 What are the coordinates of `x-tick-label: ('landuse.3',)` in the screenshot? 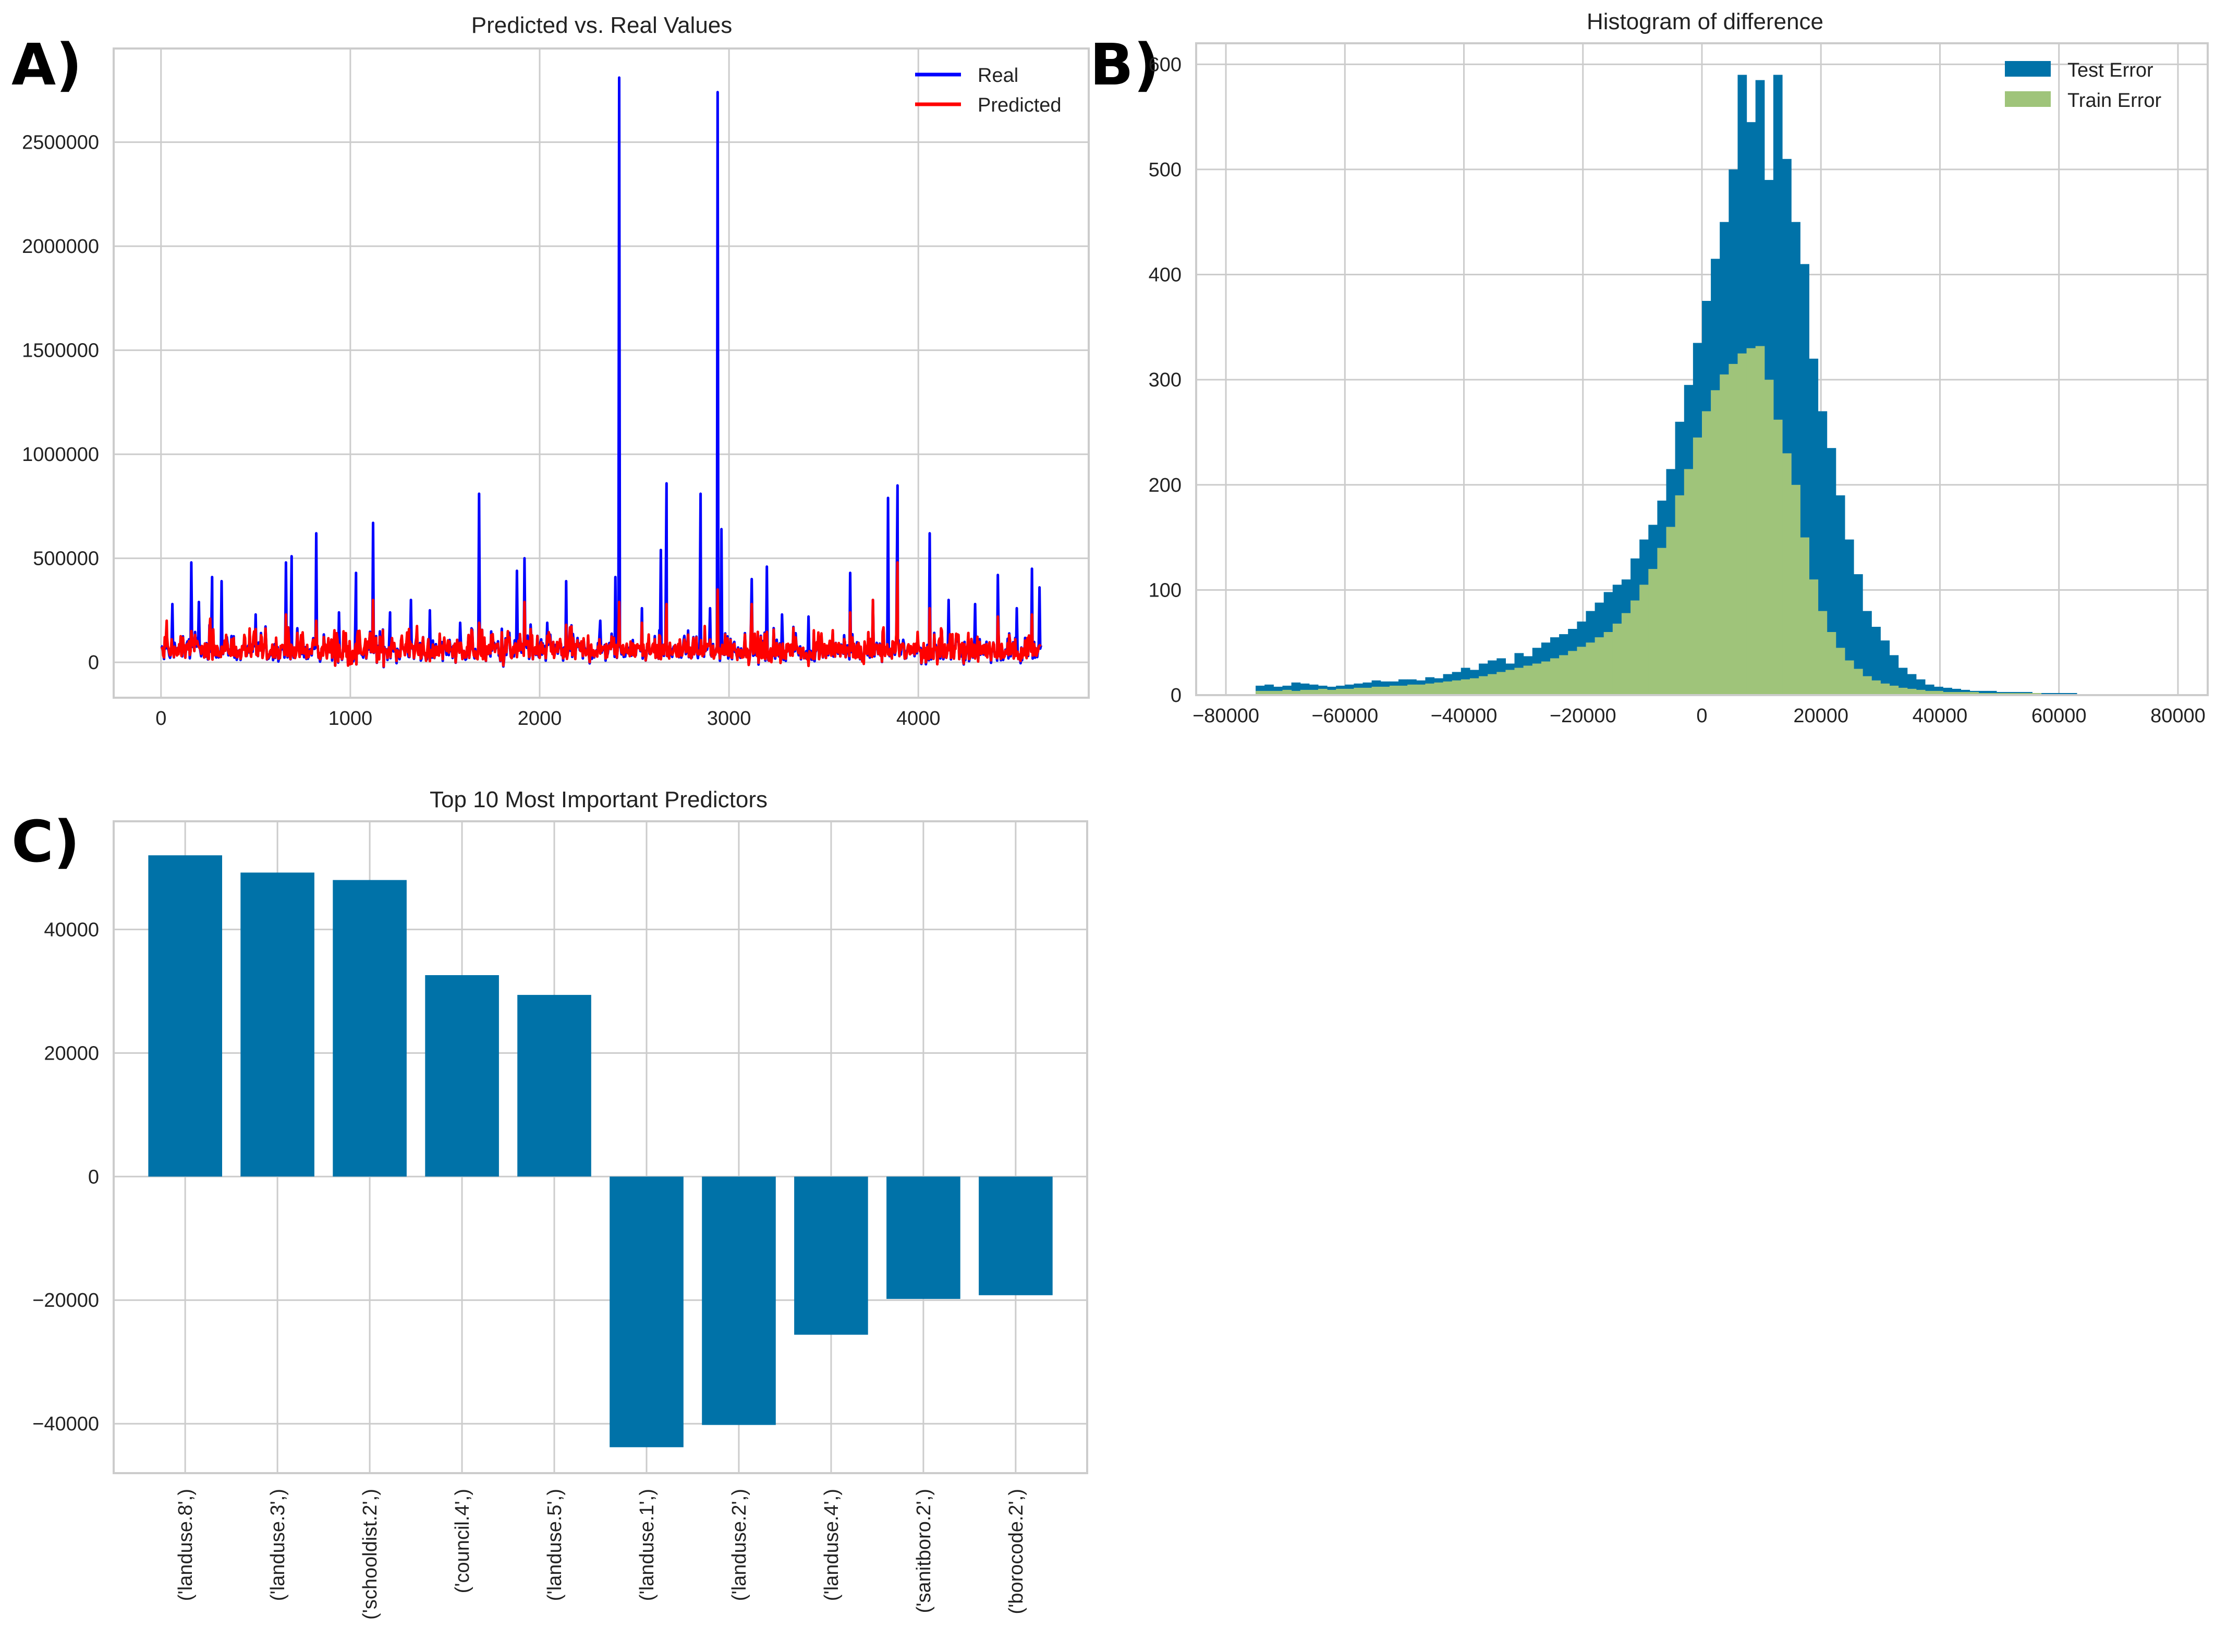 It's located at (278, 1545).